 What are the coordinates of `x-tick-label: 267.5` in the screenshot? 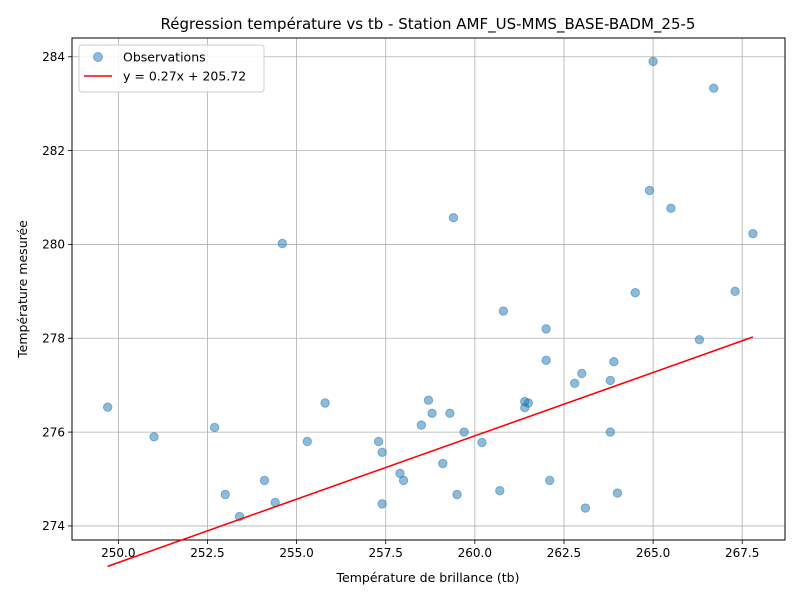 It's located at (742, 553).